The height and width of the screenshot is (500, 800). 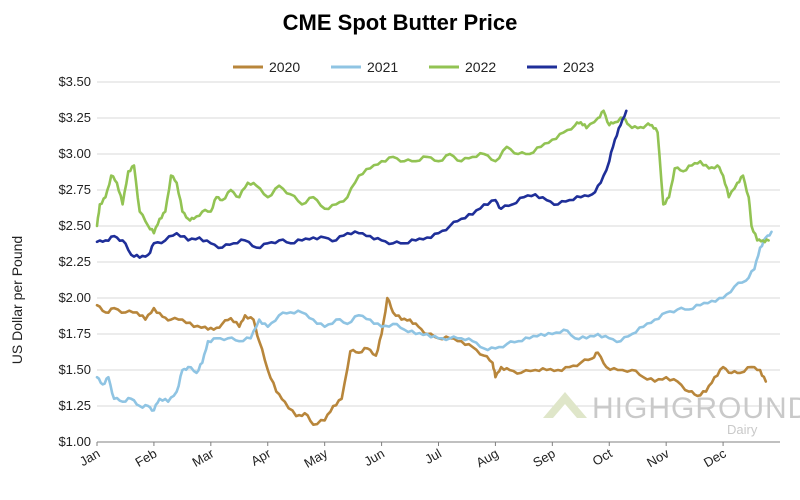 I want to click on y-tick-label: $1.00, so click(x=74, y=441).